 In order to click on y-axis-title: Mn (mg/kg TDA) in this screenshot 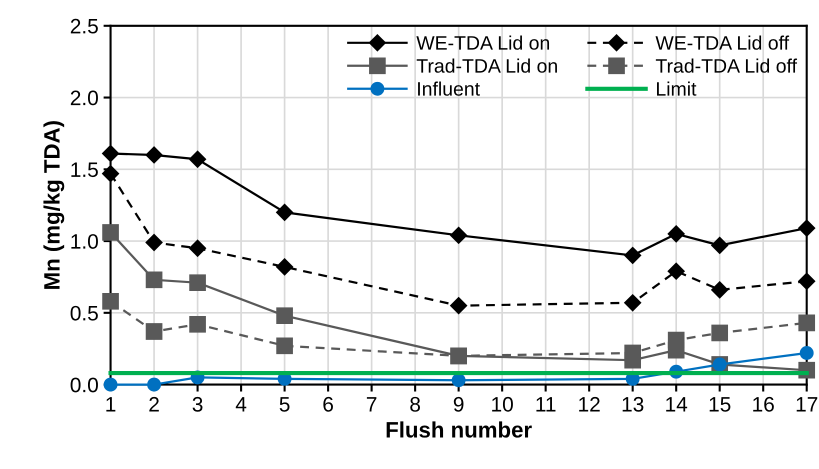, I will do `click(53, 205)`.